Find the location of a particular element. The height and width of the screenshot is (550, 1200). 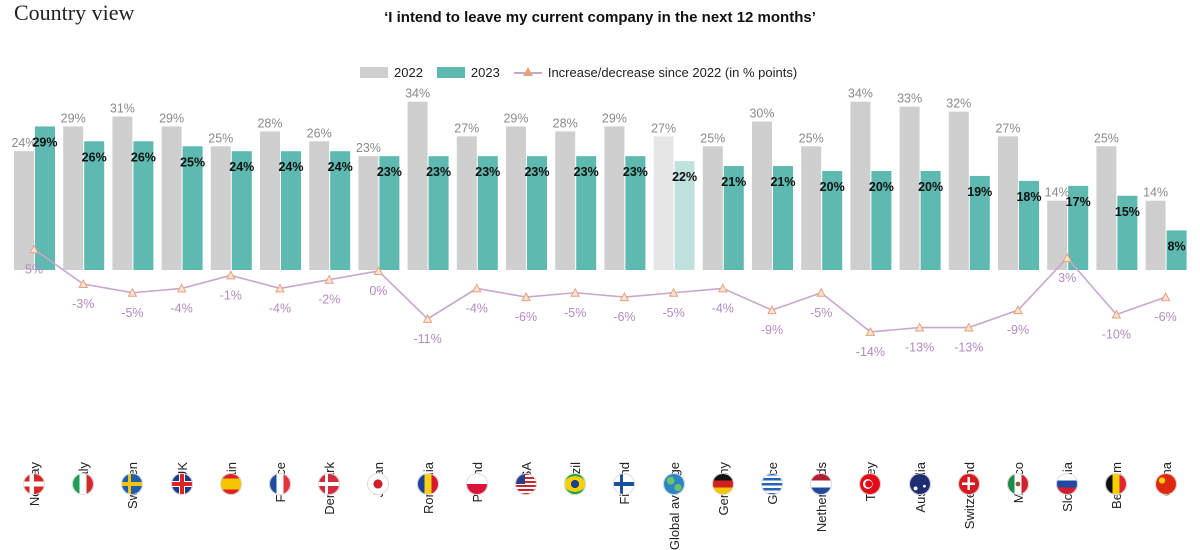

china-flag-icon is located at coordinates (1165, 484).